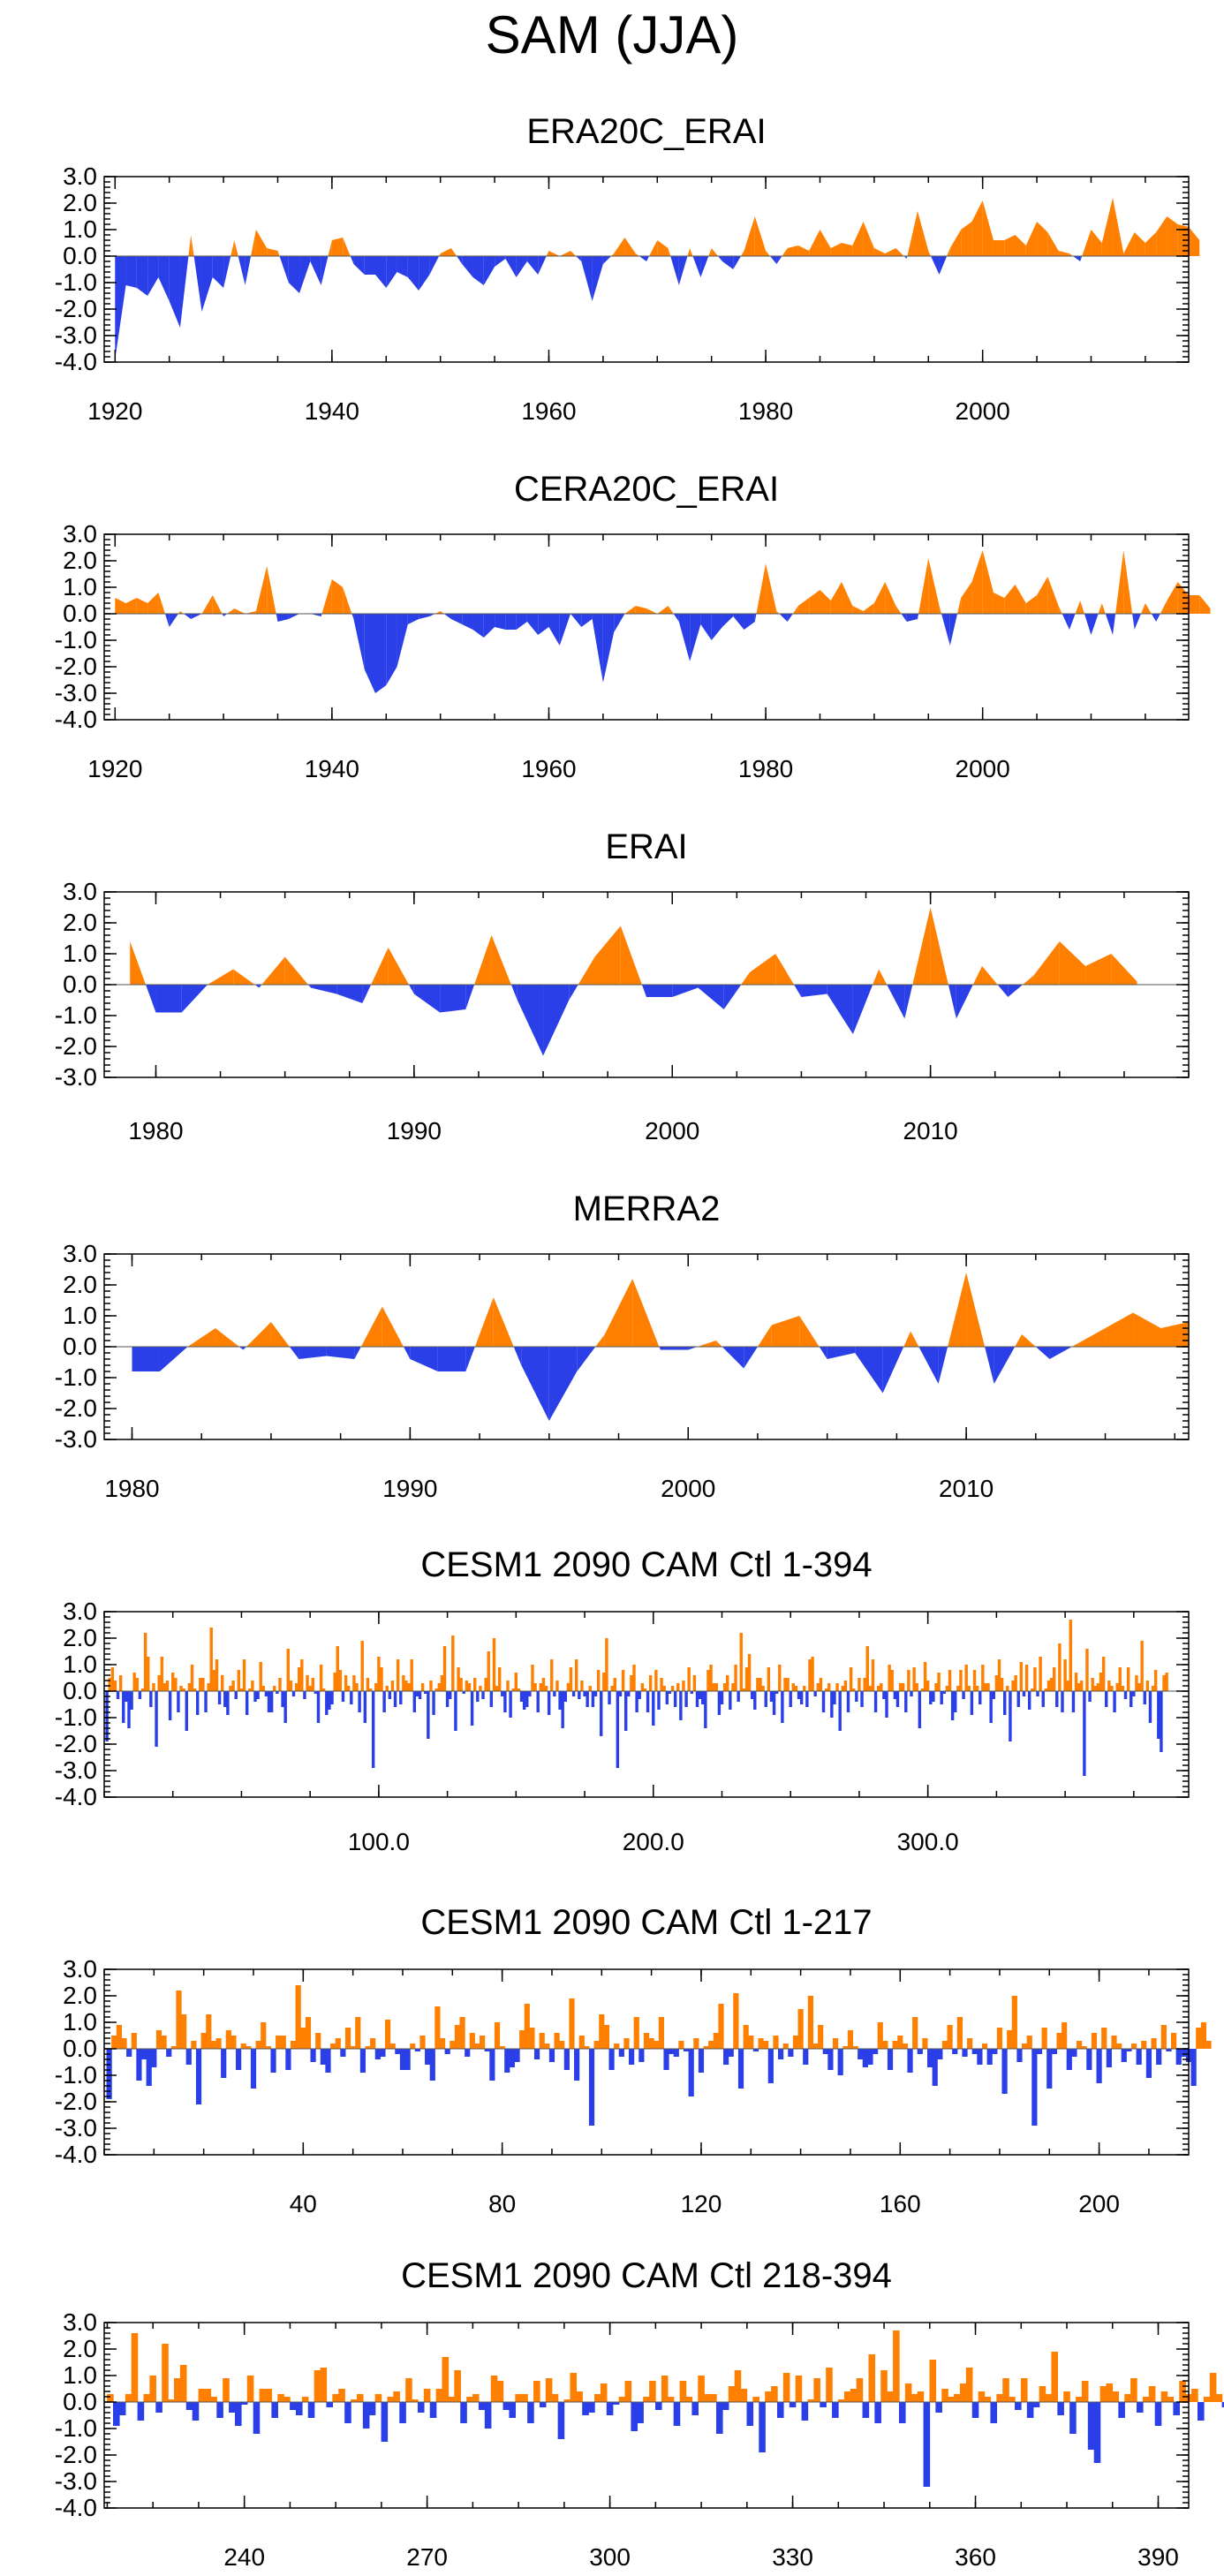 The width and height of the screenshot is (1224, 2576). Describe the element at coordinates (332, 768) in the screenshot. I see `x-tick-label: 1940` at that location.